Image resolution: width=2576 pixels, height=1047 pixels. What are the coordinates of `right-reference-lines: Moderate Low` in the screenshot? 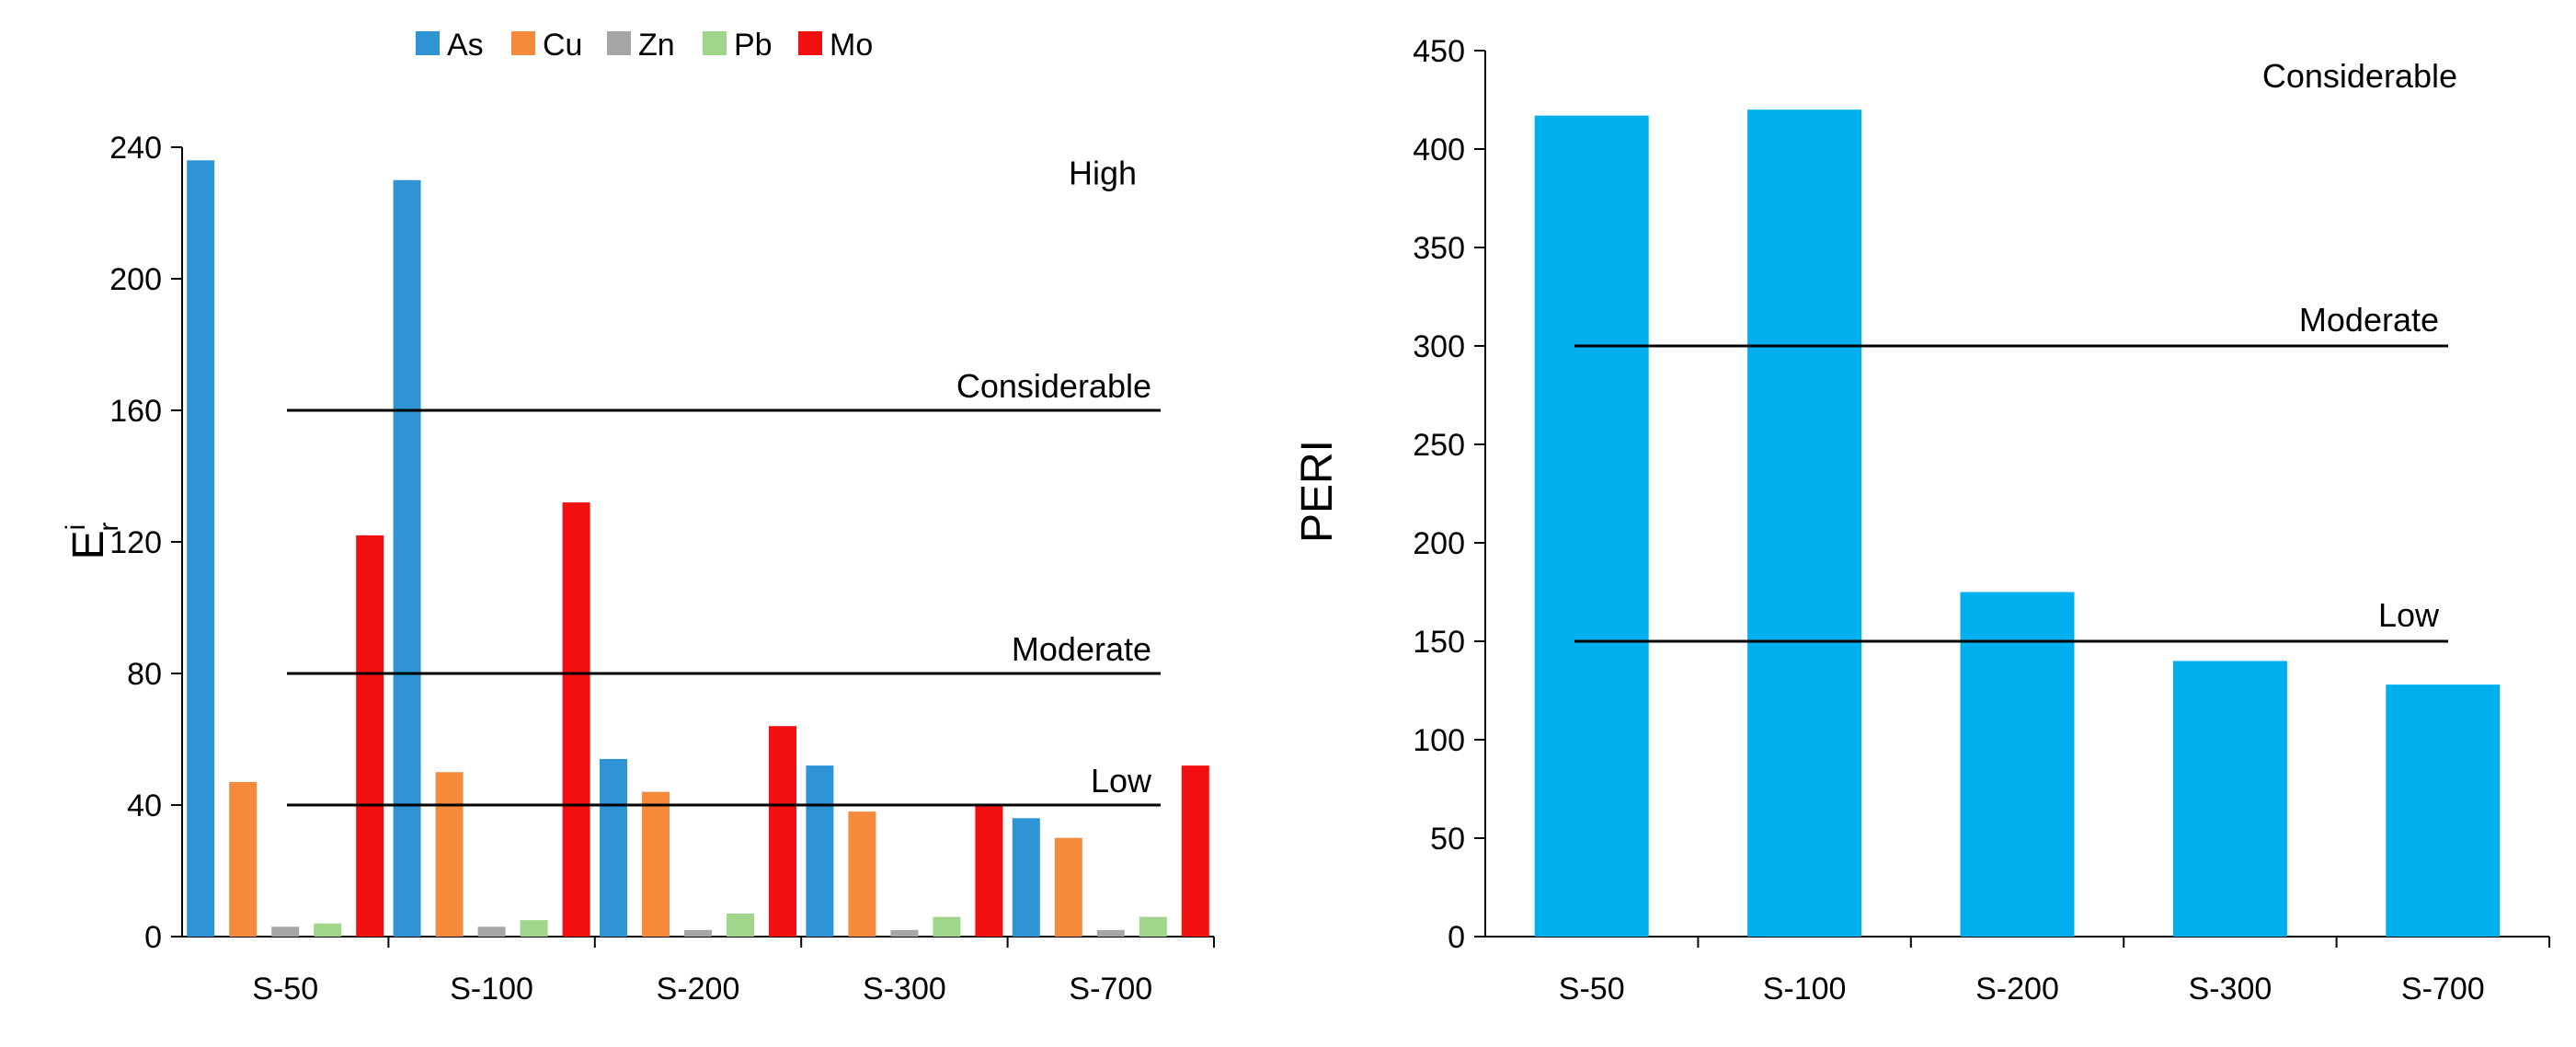 It's located at (2011, 472).